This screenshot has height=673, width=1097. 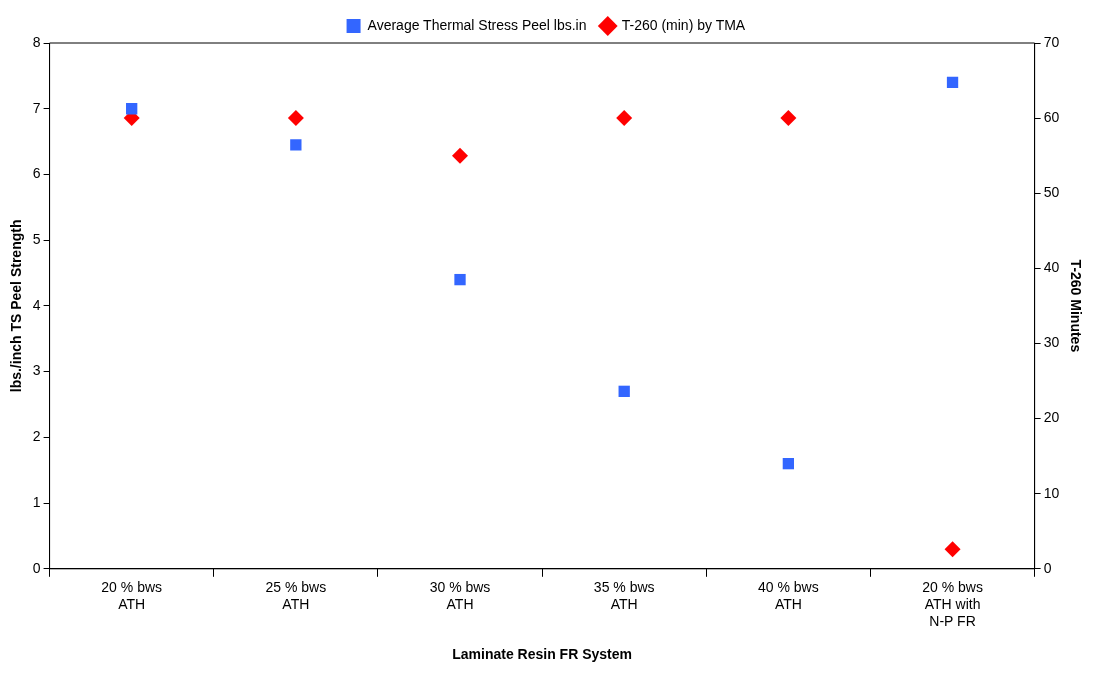 What do you see at coordinates (1051, 41) in the screenshot?
I see `y2-tick-label: 70` at bounding box center [1051, 41].